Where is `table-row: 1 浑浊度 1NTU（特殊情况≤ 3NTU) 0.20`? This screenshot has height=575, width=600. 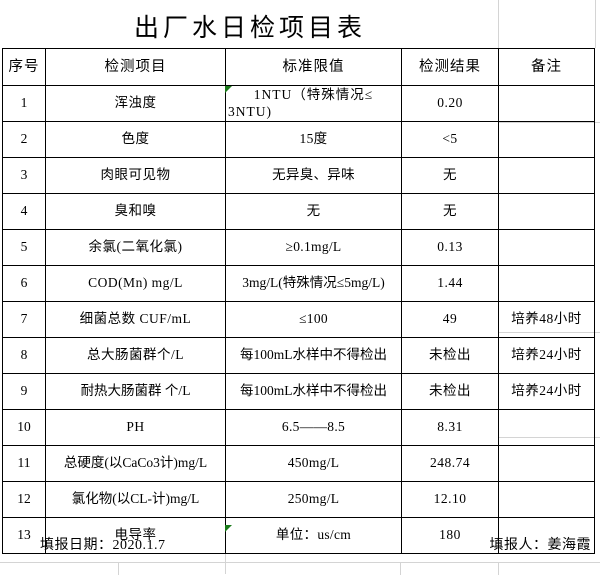 table-row: 1 浑浊度 1NTU（特殊情况≤ 3NTU) 0.20 is located at coordinates (298, 103).